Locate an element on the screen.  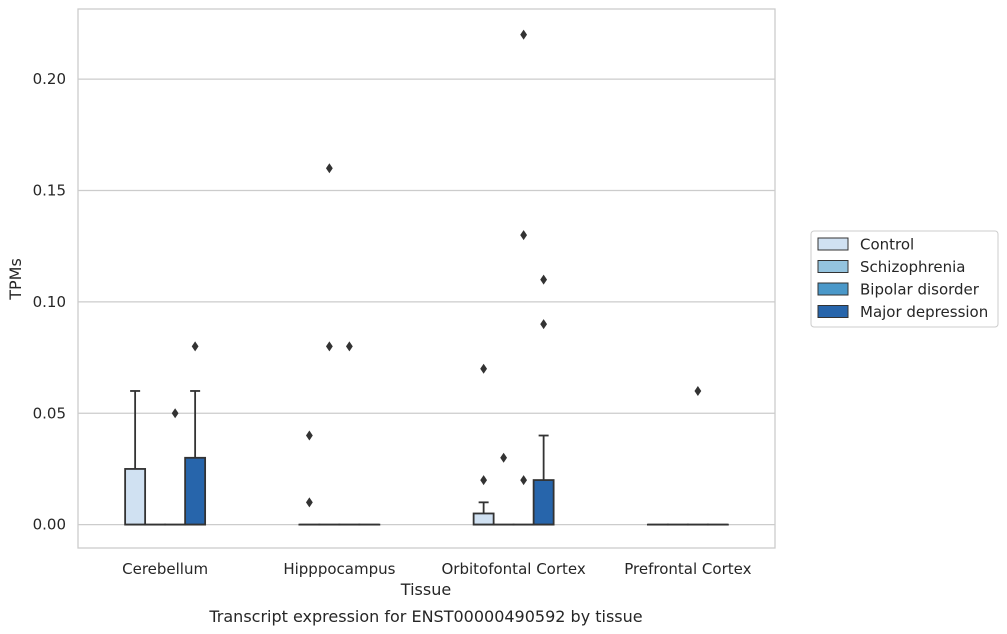
y-tick-label: 0.20 is located at coordinates (49, 79).